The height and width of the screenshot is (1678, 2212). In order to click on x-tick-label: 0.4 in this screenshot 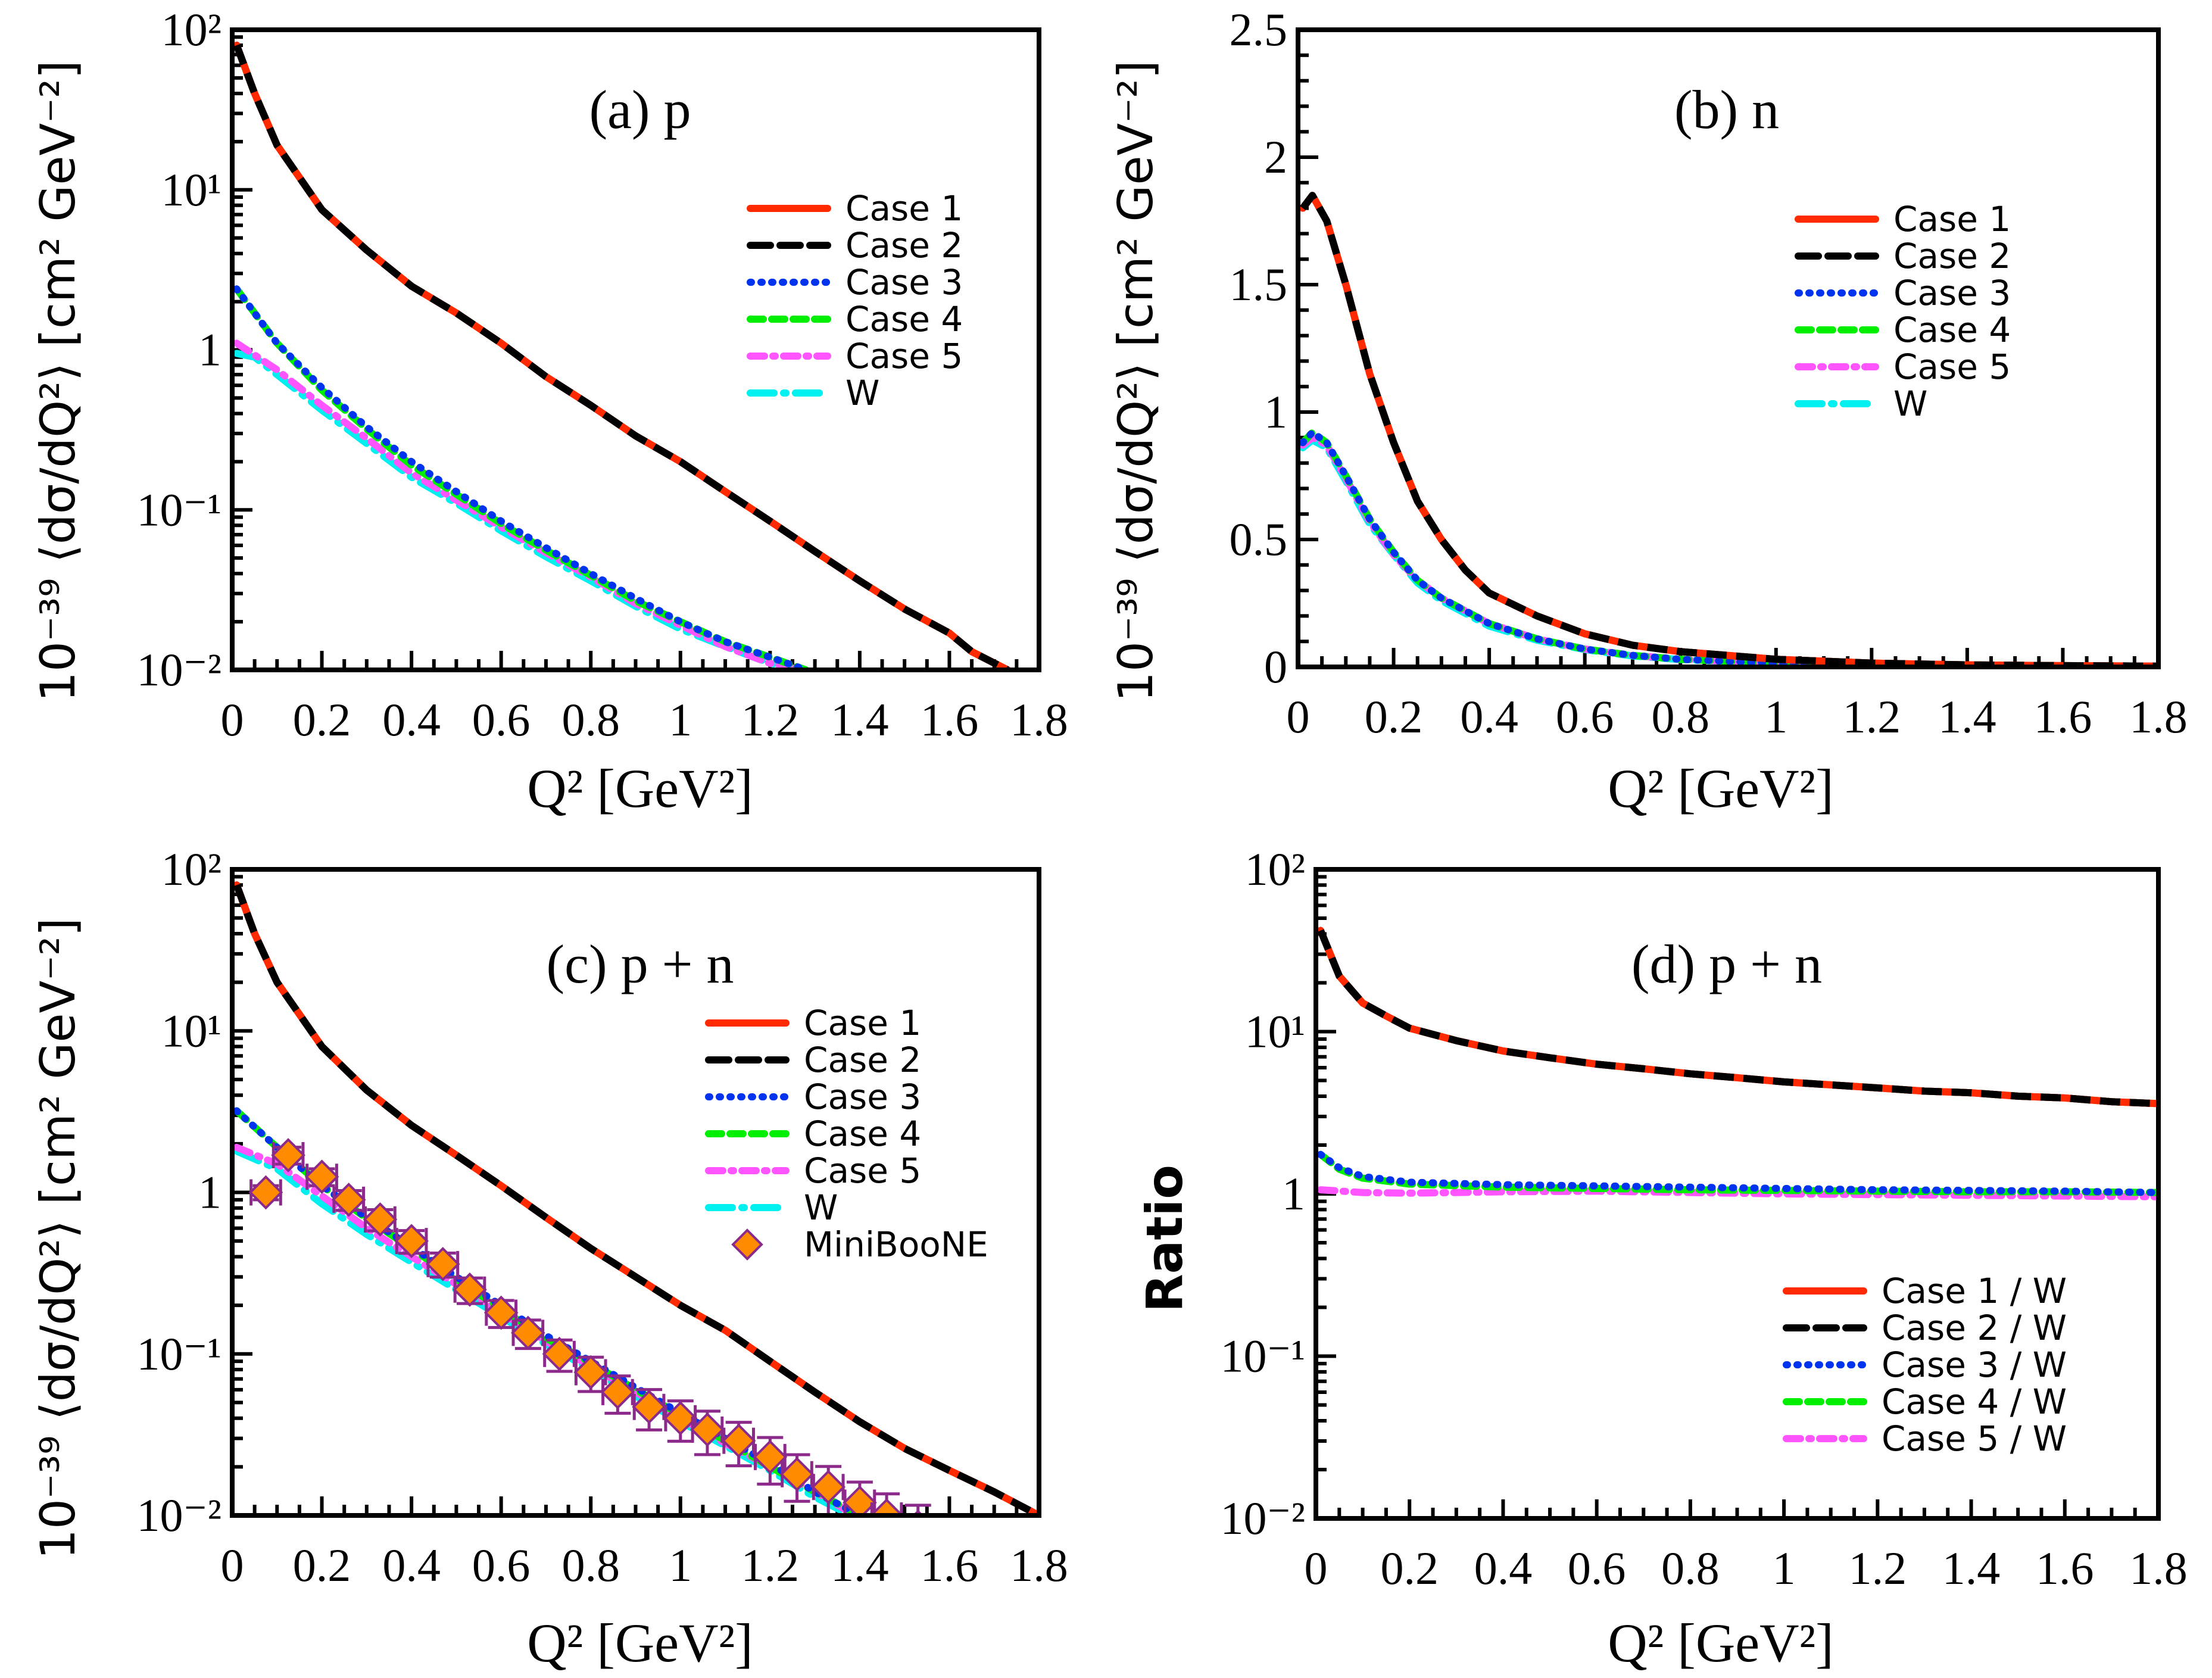, I will do `click(1489, 717)`.